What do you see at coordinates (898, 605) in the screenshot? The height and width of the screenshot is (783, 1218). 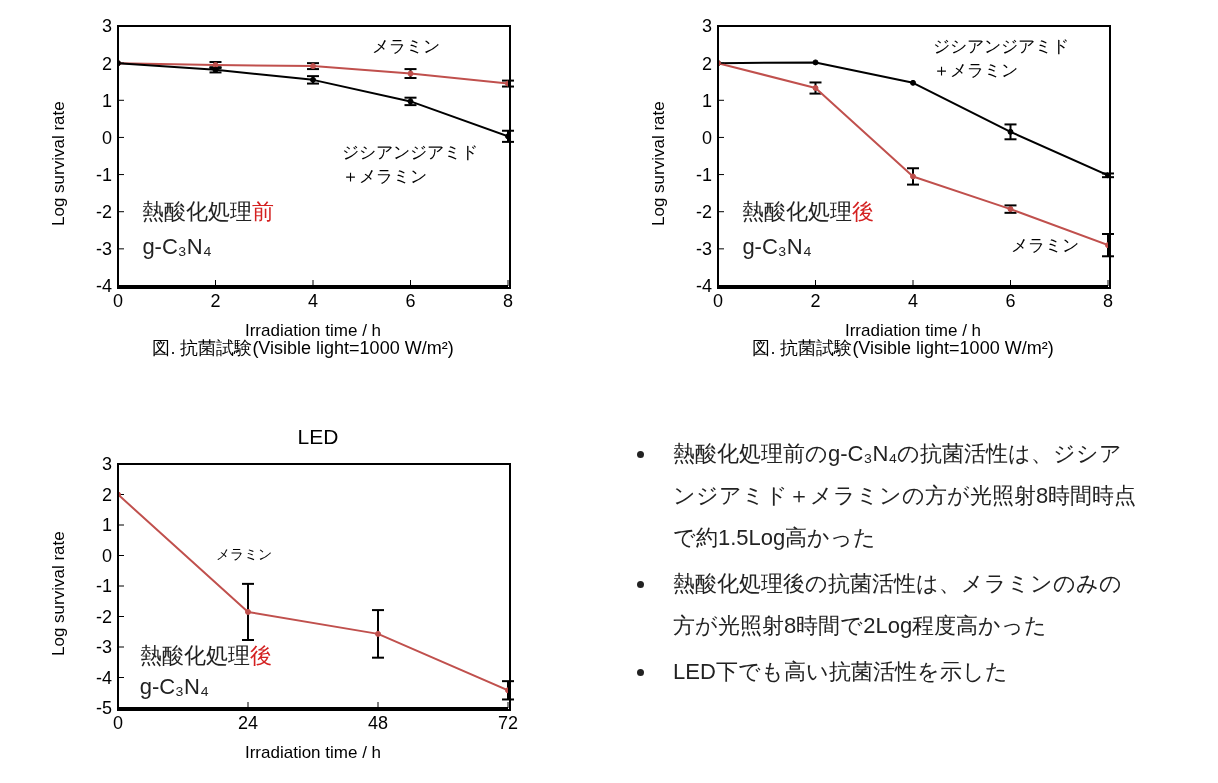 I see `text: 熱酸化処理後の抗菌活性は、メラミンのみの方が光照射8時間で2Log程度高かった` at bounding box center [898, 605].